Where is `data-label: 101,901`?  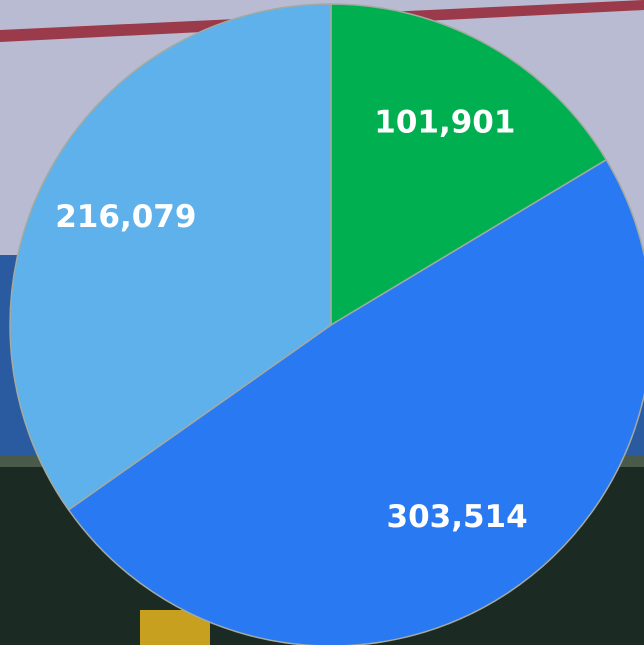
data-label: 101,901 is located at coordinates (444, 122).